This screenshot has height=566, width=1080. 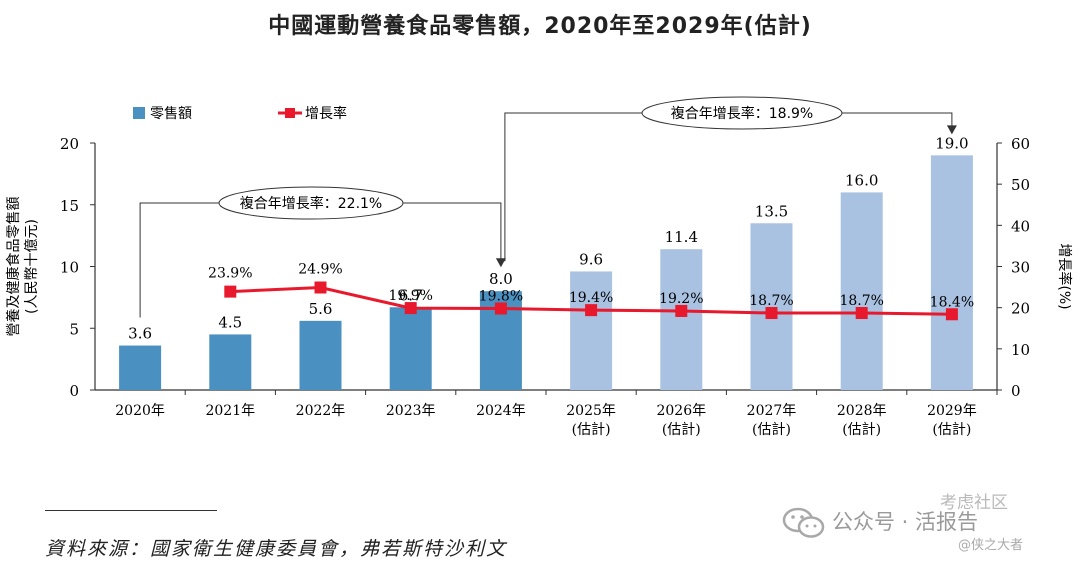 What do you see at coordinates (140, 334) in the screenshot?
I see `bar-value-label: 3.6` at bounding box center [140, 334].